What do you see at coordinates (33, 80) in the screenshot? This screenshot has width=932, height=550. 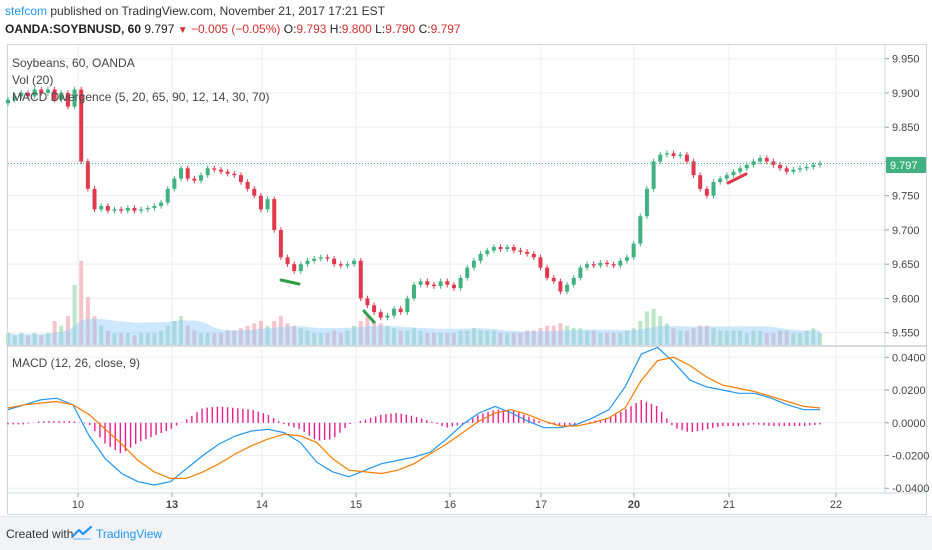 I see `volume-legend: Vol (20)` at bounding box center [33, 80].